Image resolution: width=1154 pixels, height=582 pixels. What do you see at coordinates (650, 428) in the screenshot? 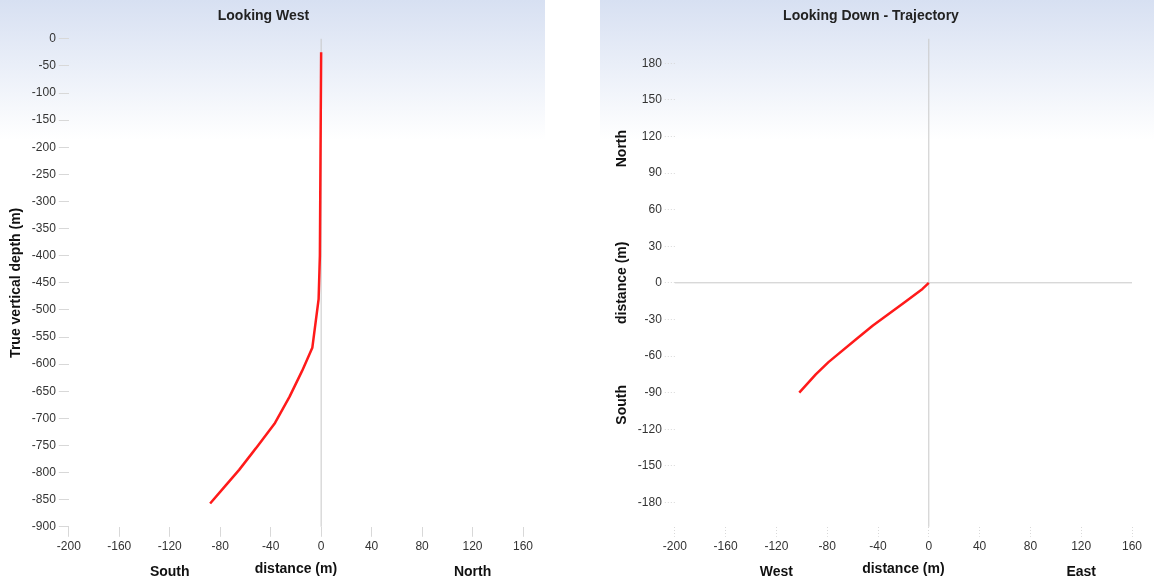
I see `y-tick-label: -120` at bounding box center [650, 428].